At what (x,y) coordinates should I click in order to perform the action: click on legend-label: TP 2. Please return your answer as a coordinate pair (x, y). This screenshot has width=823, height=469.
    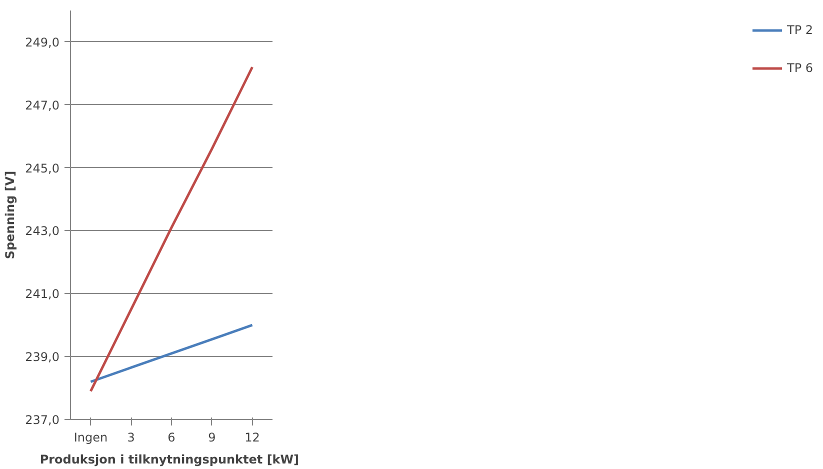
    Looking at the image, I should click on (799, 30).